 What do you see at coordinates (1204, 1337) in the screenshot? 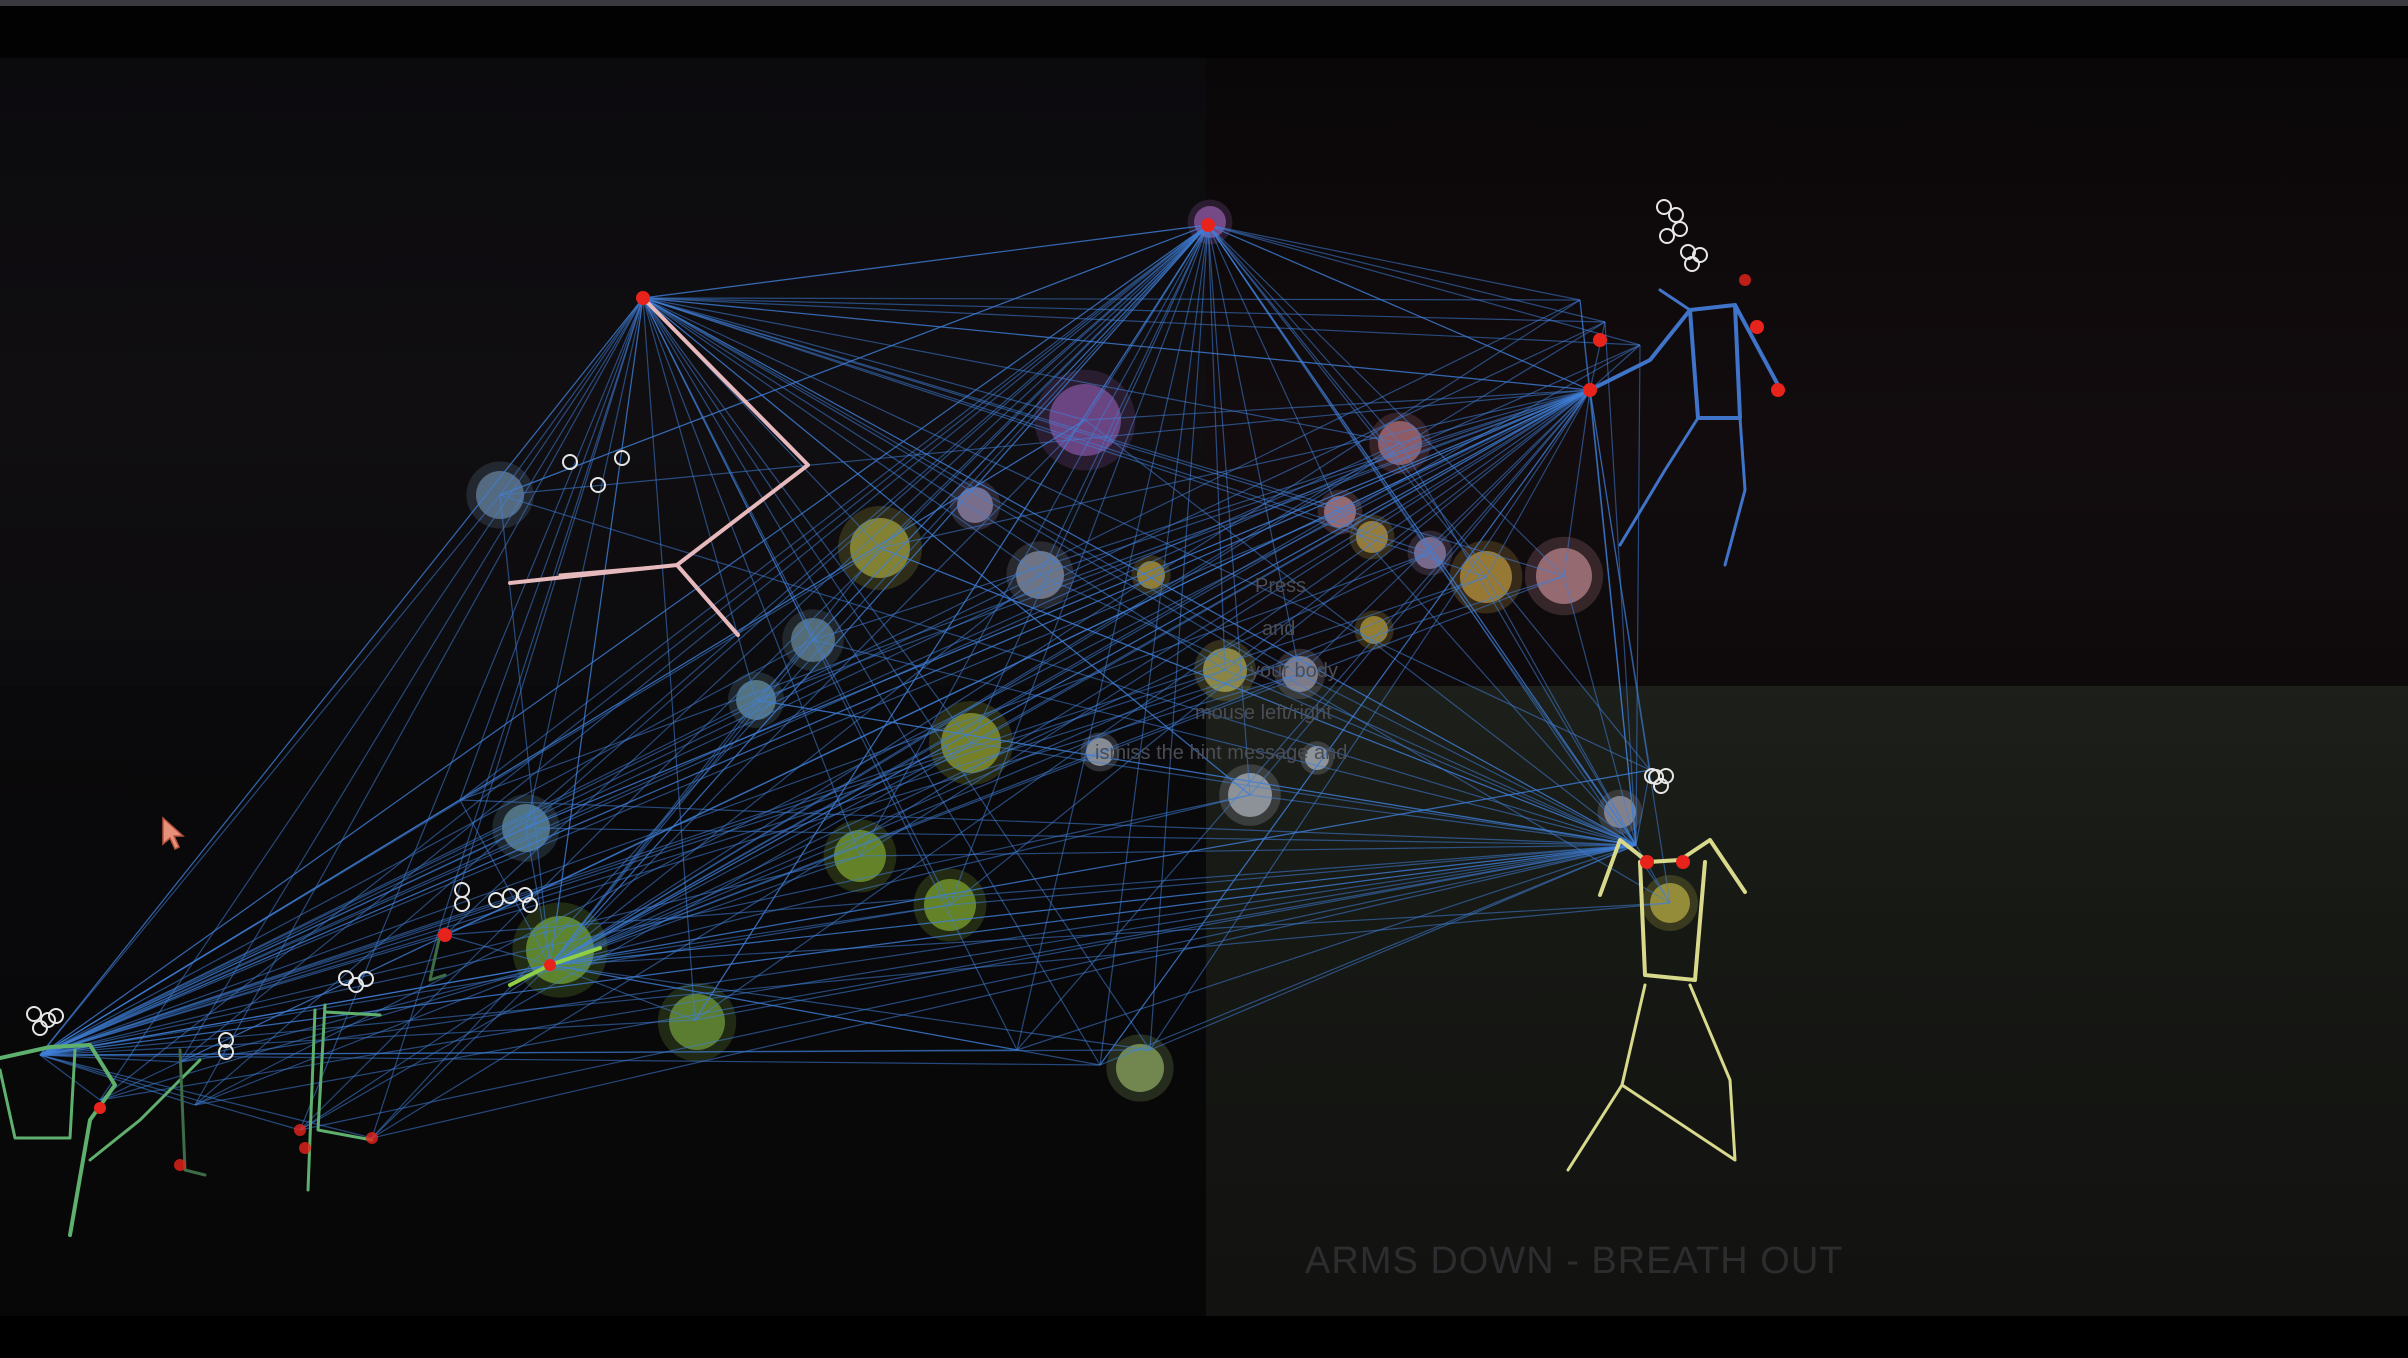
I see `bottom-bar` at bounding box center [1204, 1337].